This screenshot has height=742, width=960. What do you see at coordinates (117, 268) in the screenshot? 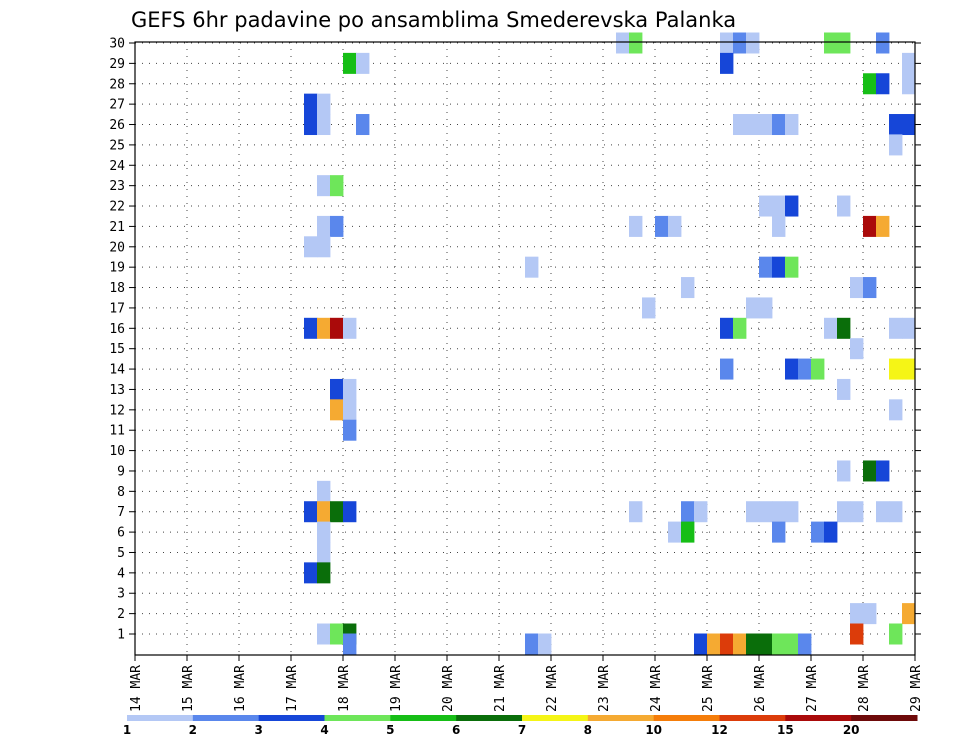
I see `y-tick-label: 19` at bounding box center [117, 268].